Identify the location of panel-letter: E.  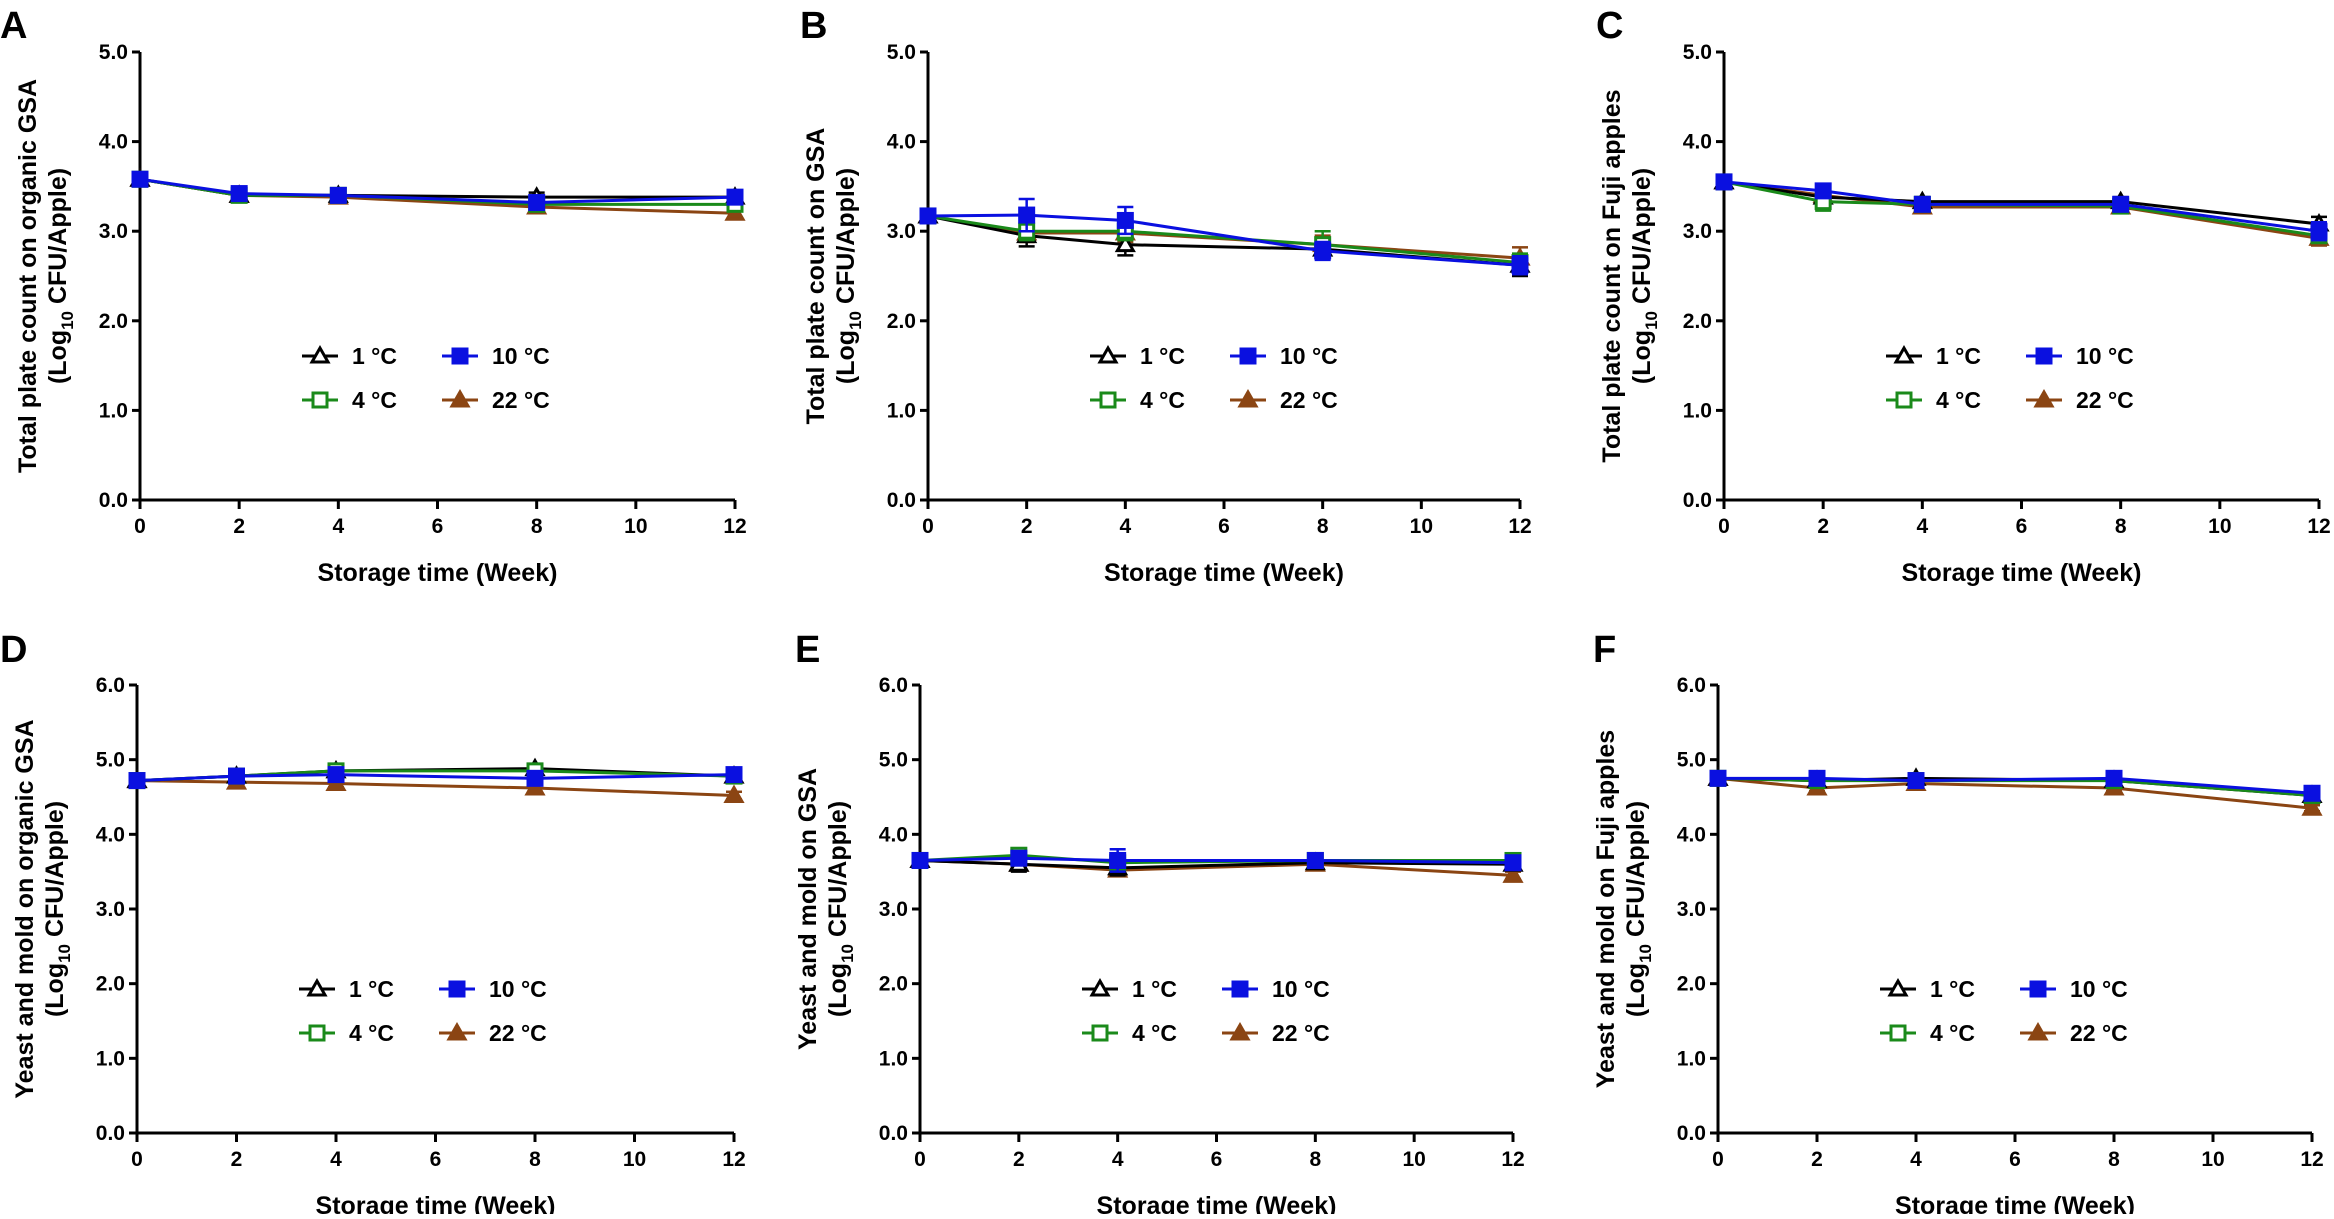
(807, 650).